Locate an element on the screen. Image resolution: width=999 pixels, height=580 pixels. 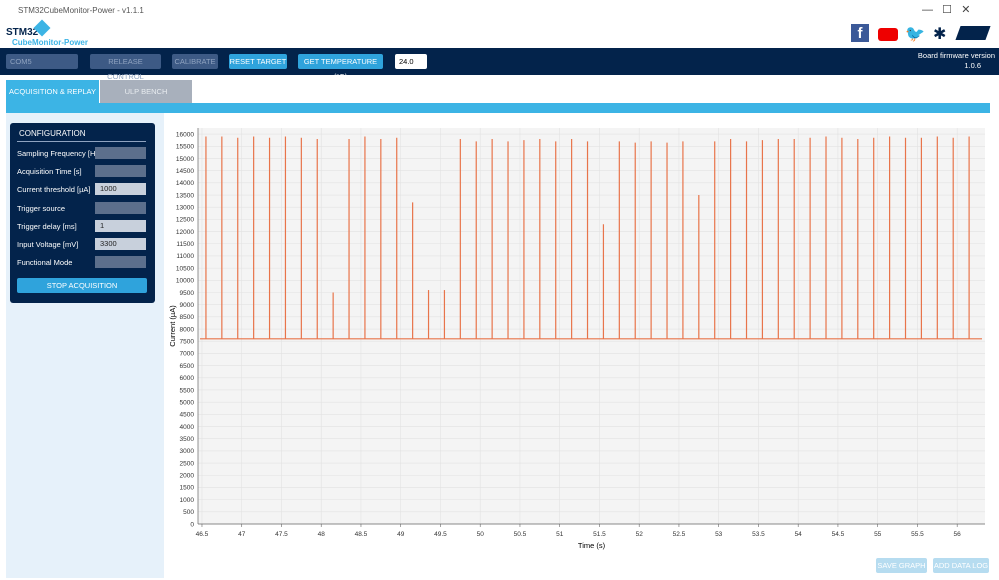
x-tick-label: 56 is located at coordinates (958, 534).